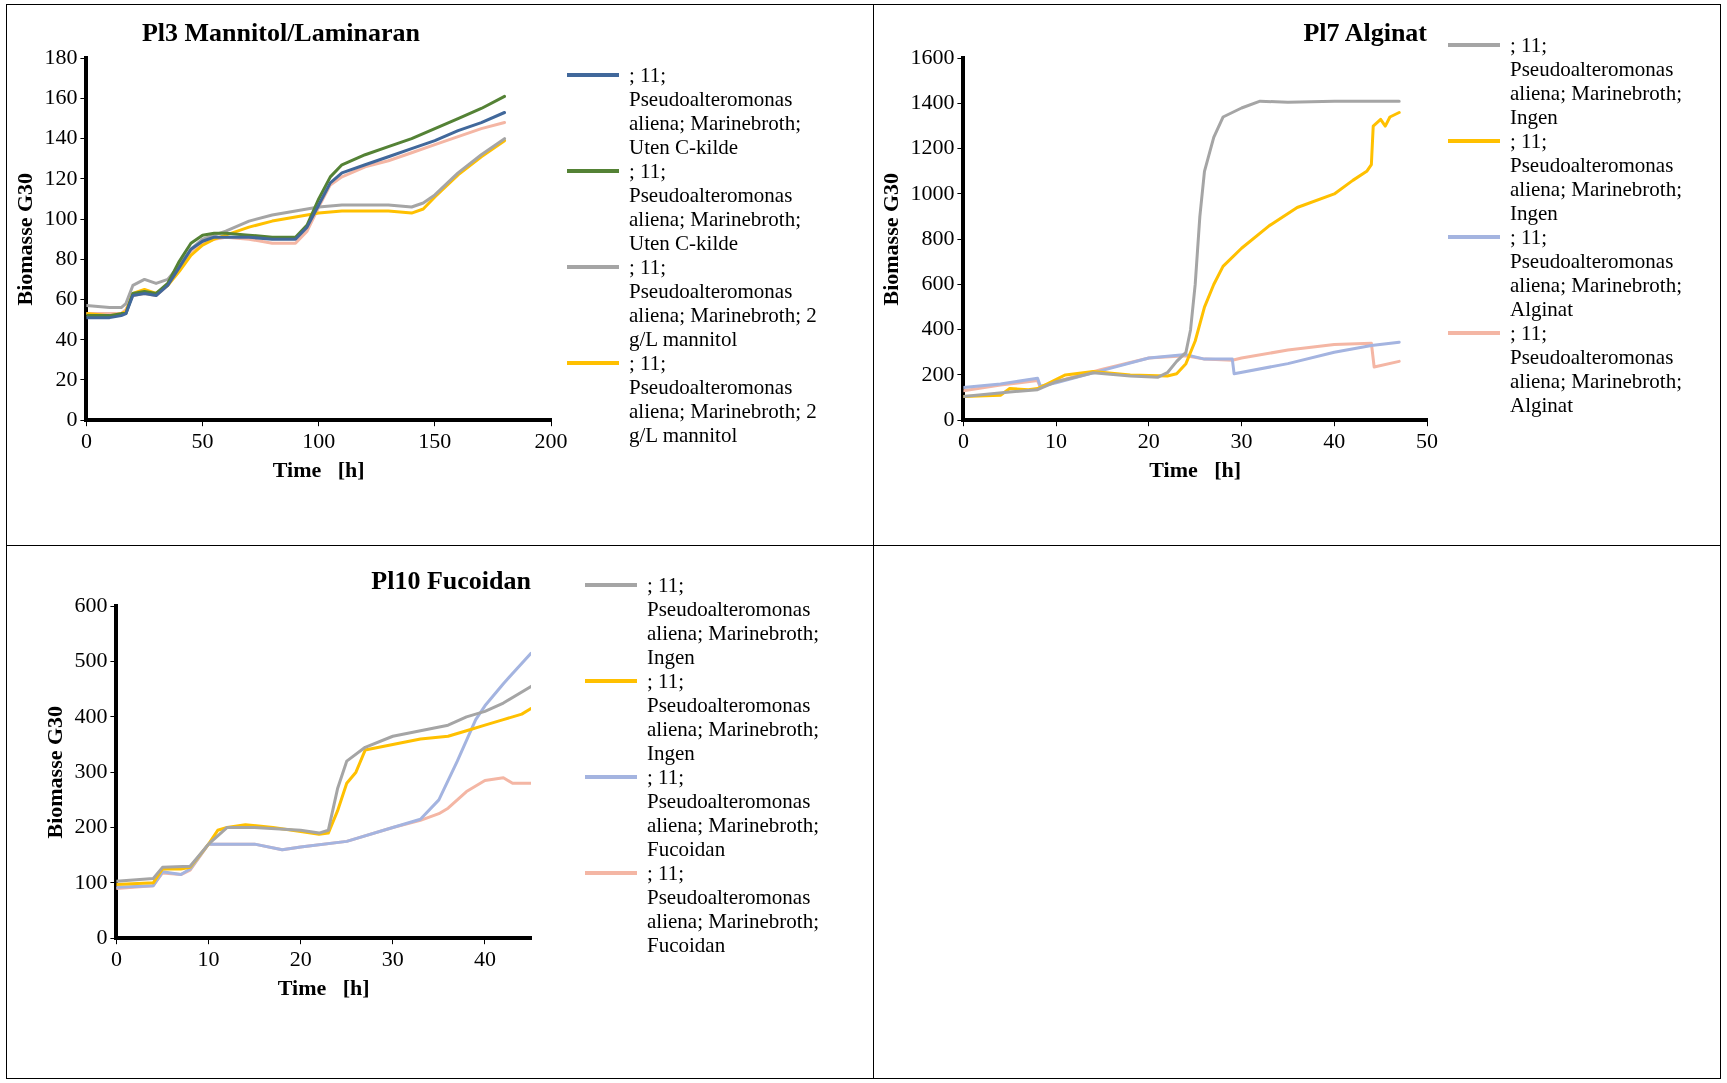 The width and height of the screenshot is (1727, 1083). Describe the element at coordinates (66, 258) in the screenshot. I see `y-tick-label: 80` at that location.